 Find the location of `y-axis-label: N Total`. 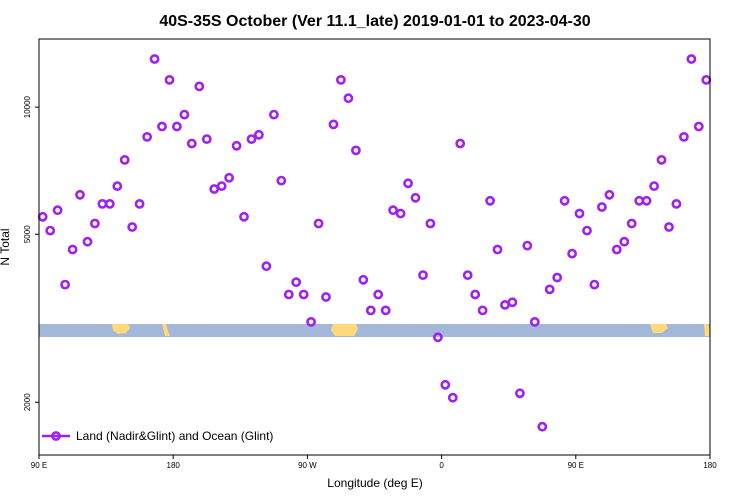

y-axis-label: N Total is located at coordinates (6, 246).